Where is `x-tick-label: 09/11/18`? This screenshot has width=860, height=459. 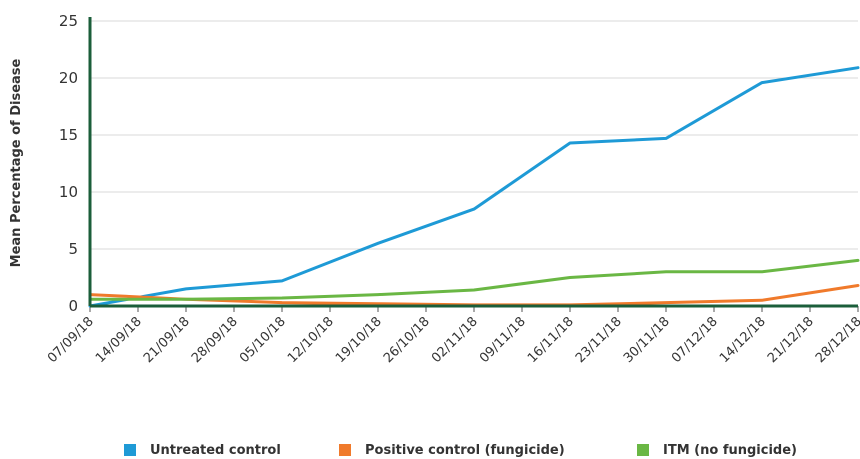
x-tick-label: 09/11/18 is located at coordinates (503, 340).